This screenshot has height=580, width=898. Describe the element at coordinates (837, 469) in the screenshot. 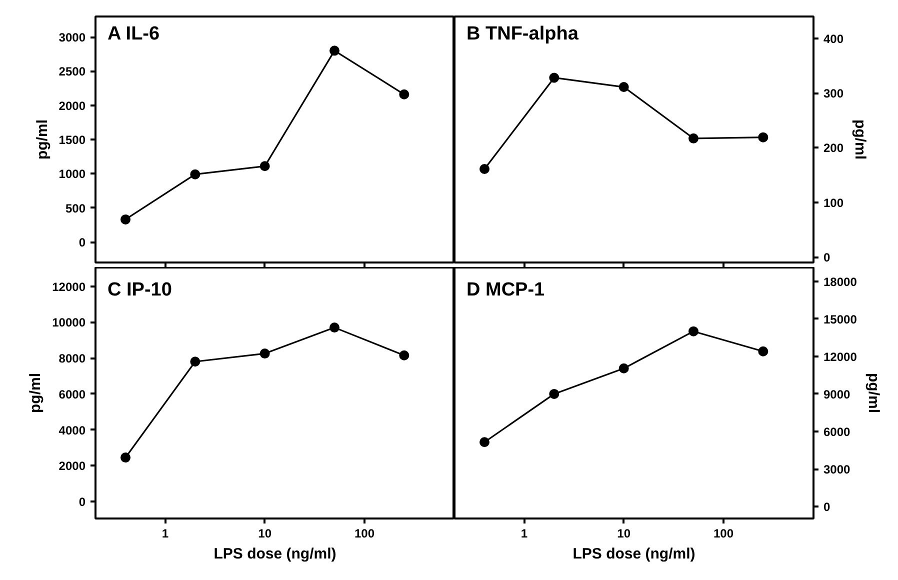

I see `y2-tick-label: 3000` at that location.